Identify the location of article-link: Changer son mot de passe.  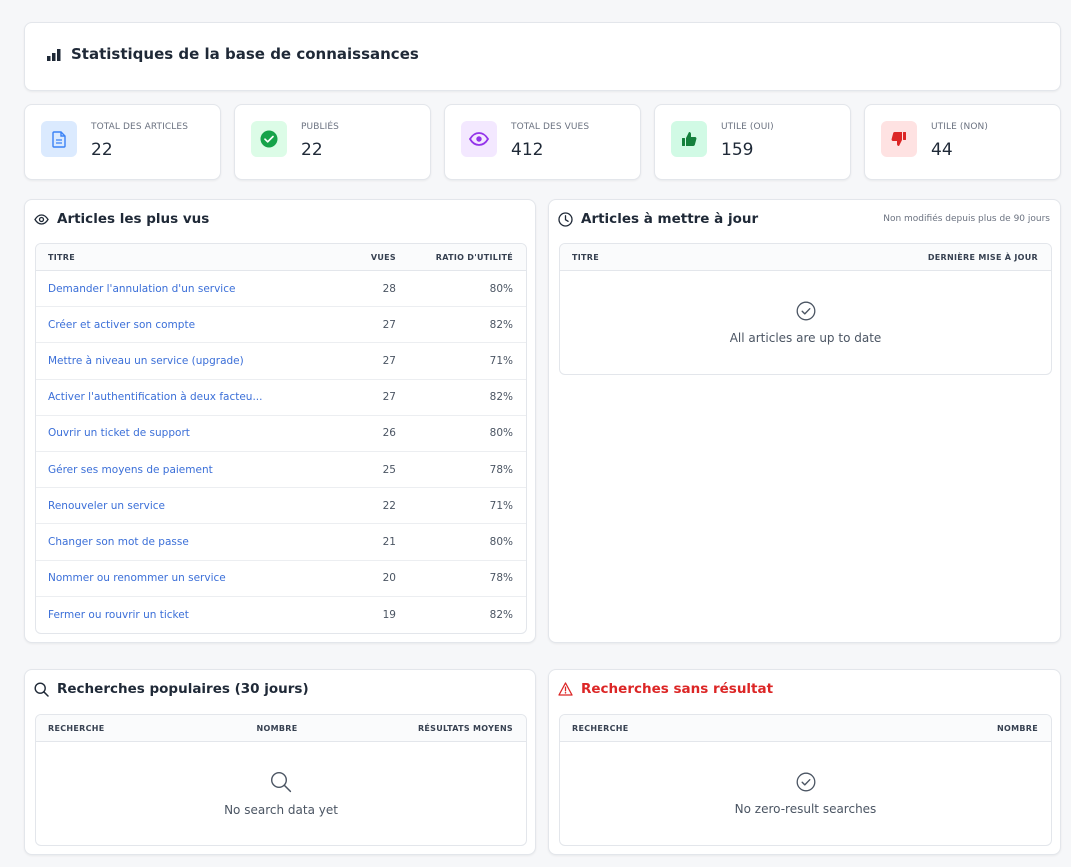
(118, 541).